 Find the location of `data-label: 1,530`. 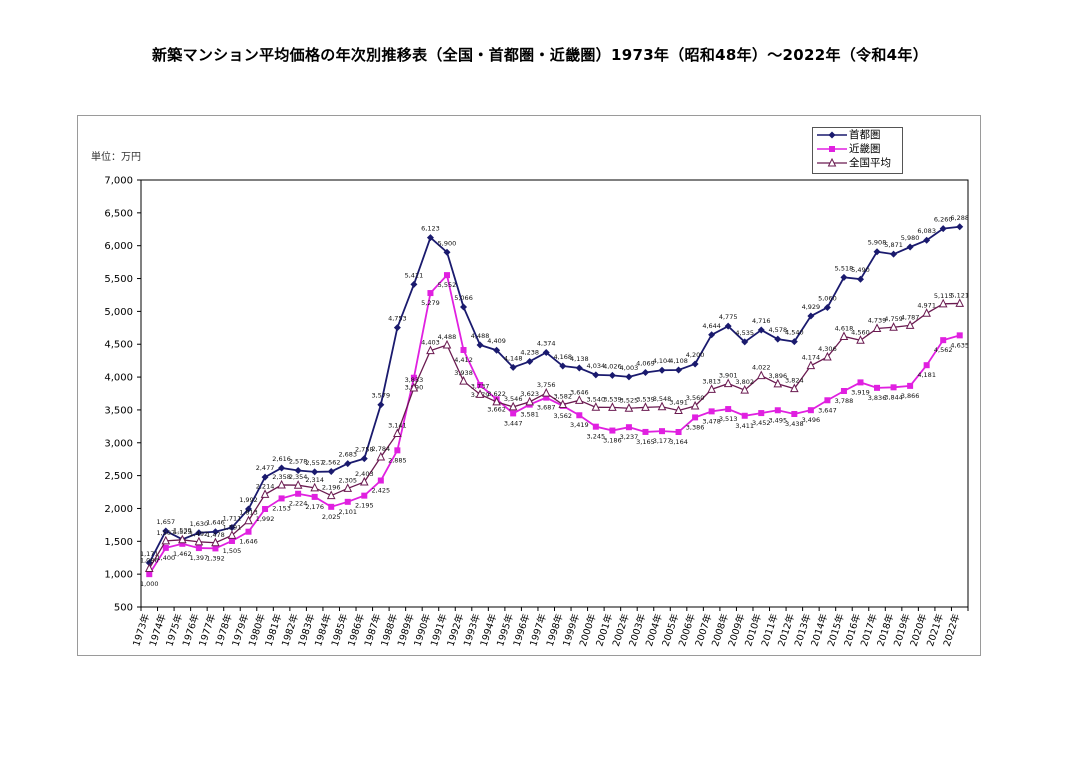

data-label: 1,530 is located at coordinates (182, 530).